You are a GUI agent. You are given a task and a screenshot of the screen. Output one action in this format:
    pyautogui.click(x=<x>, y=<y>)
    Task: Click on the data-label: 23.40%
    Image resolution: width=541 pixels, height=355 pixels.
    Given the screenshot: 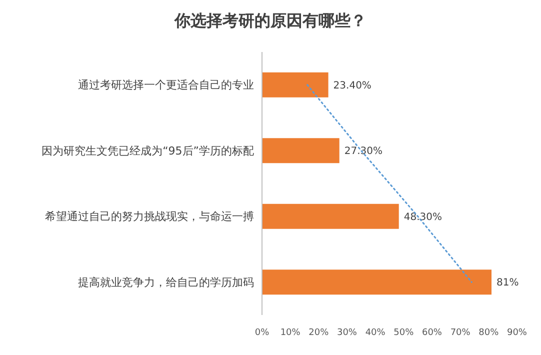 What is the action you would take?
    pyautogui.click(x=352, y=86)
    